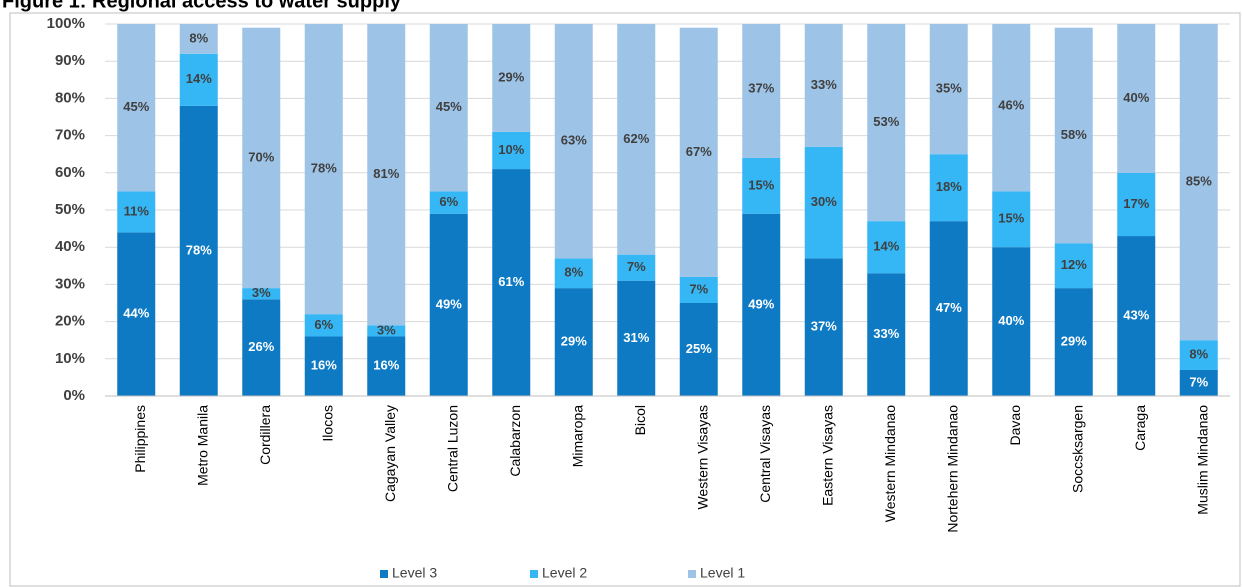 This screenshot has width=1242, height=587. Describe the element at coordinates (702, 457) in the screenshot. I see `x-tick-label: Western Visayas` at that location.